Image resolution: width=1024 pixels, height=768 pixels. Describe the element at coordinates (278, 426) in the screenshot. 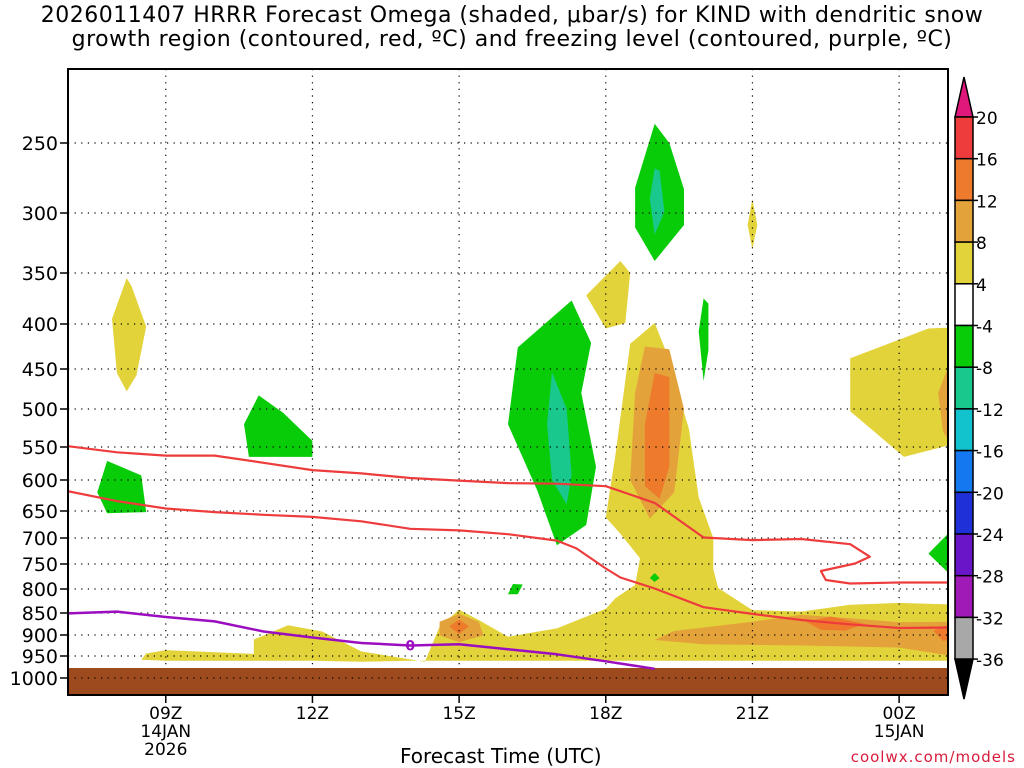

I see `shaded-region-omega-neg8-center` at that location.